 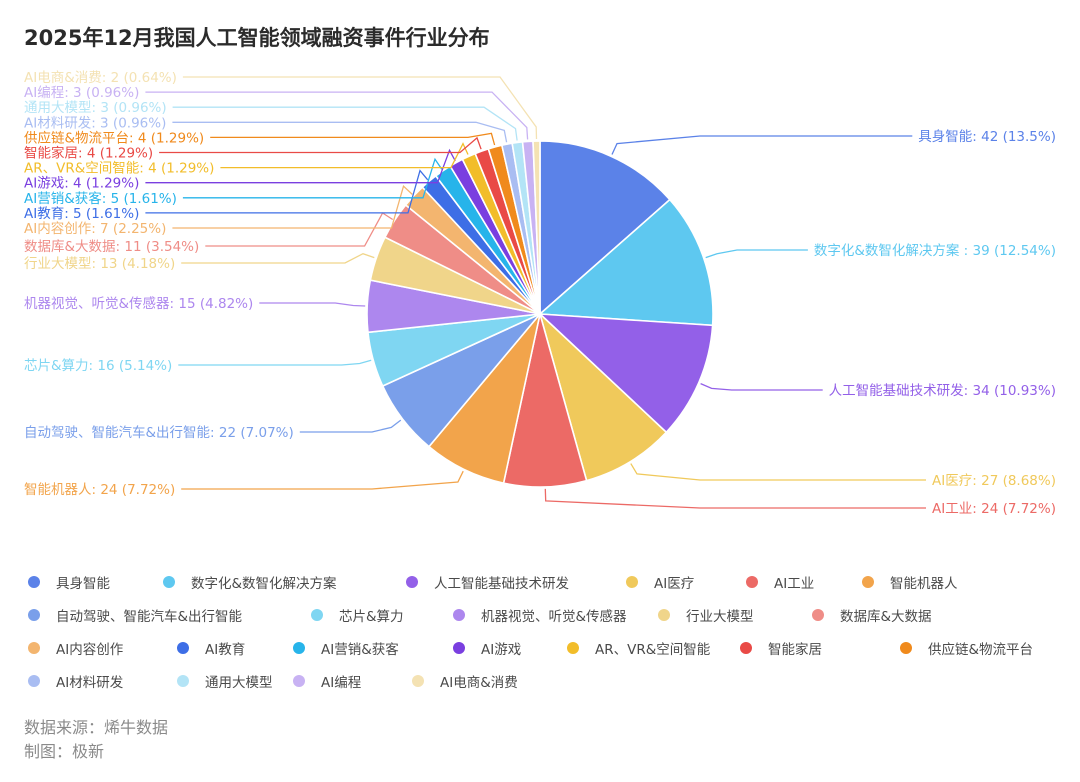 I want to click on legend-item-AI营销-获客: AI营销&获客, so click(x=346, y=648).